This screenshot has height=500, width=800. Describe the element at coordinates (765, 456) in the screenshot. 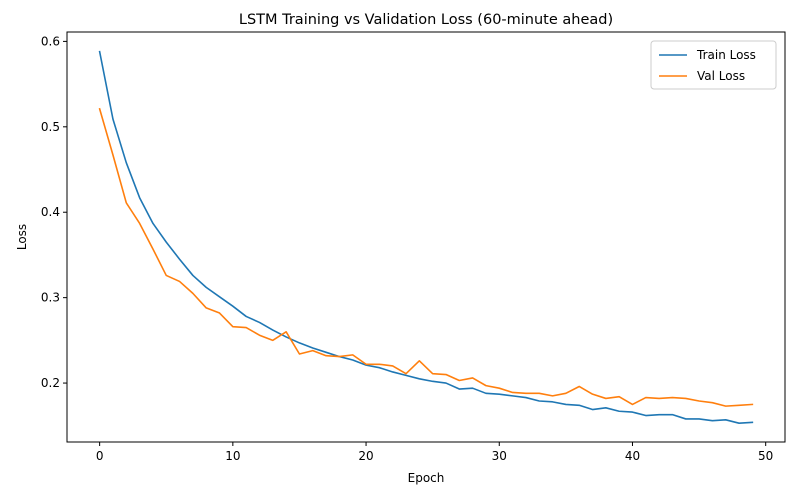

I see `x-tick-label: 50` at that location.